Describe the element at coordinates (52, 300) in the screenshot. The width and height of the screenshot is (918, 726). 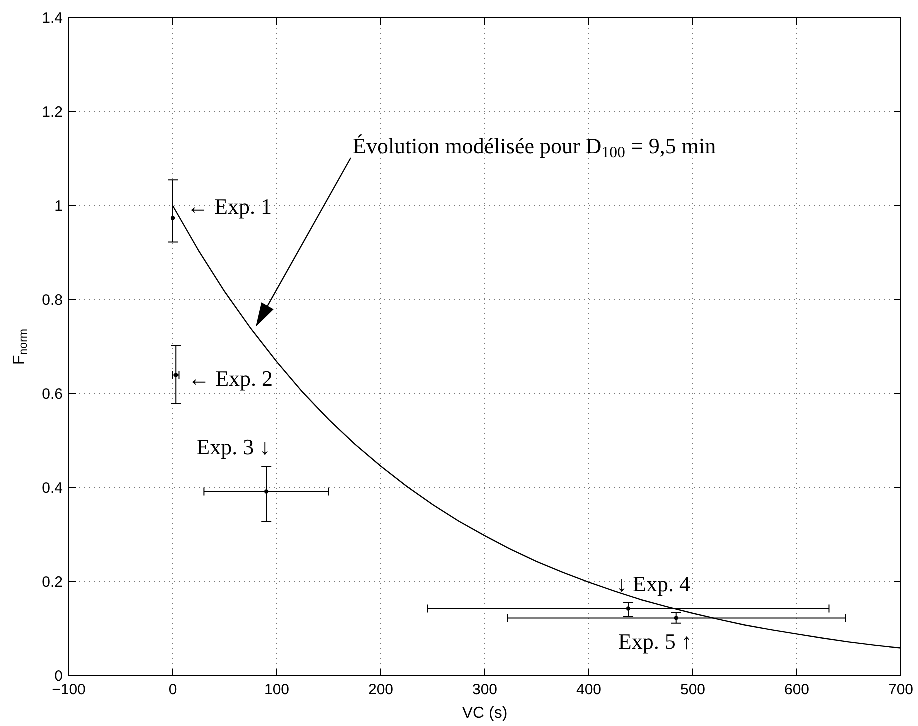
I see `y-tick-label: 0.8` at that location.